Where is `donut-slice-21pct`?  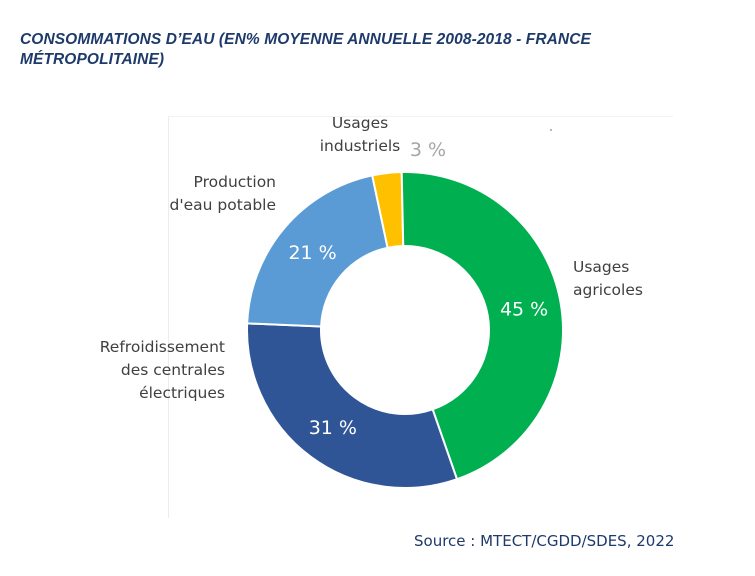
donut-slice-21pct is located at coordinates (317, 251).